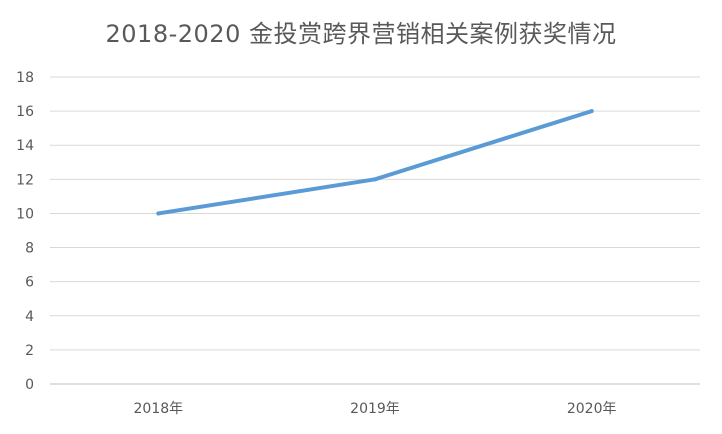 The width and height of the screenshot is (722, 434). I want to click on x-tick-label: 2019年, so click(375, 409).